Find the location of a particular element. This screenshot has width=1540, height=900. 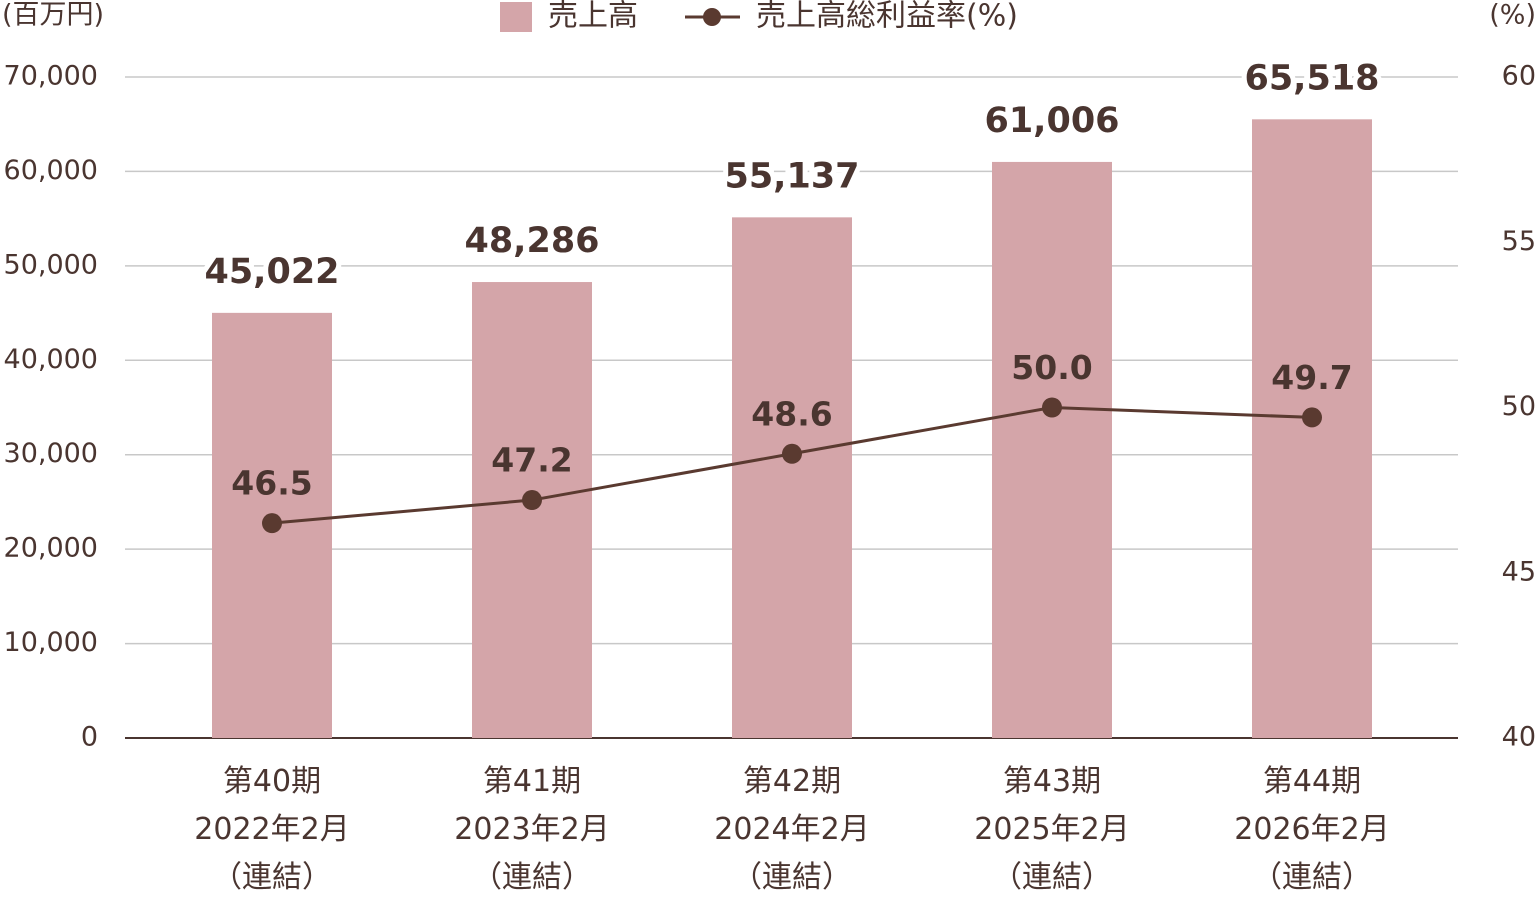

line-value-label: 47.2 is located at coordinates (531, 460).